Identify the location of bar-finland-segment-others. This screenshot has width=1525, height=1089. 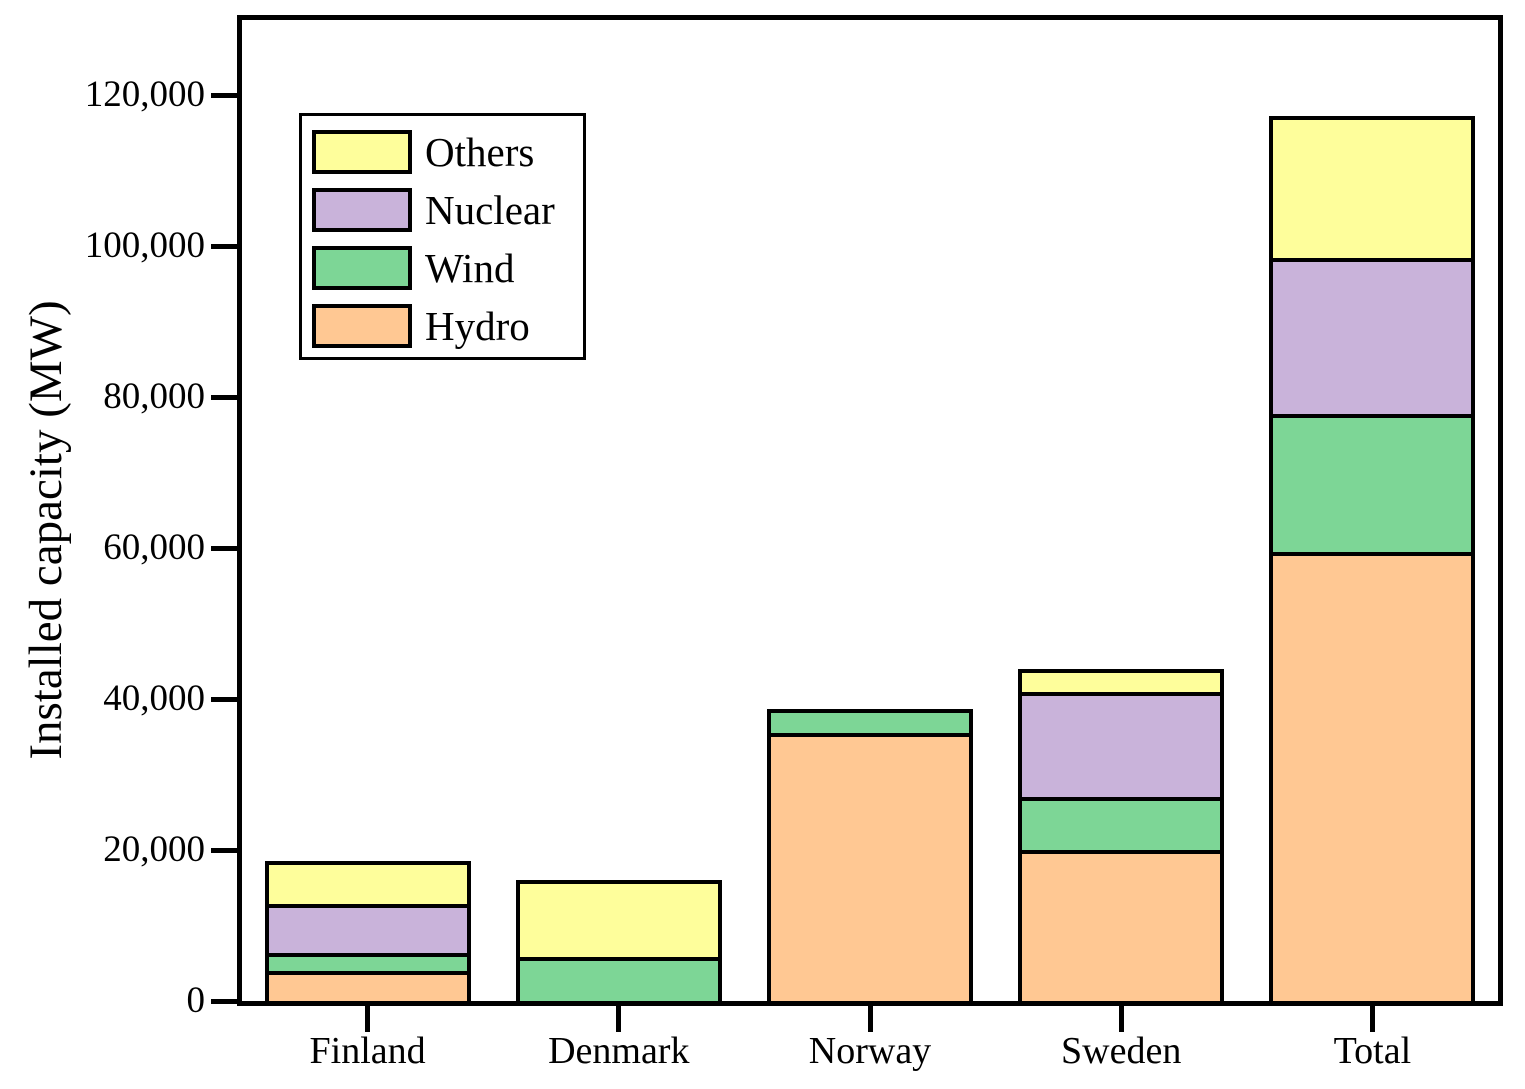
(367, 884).